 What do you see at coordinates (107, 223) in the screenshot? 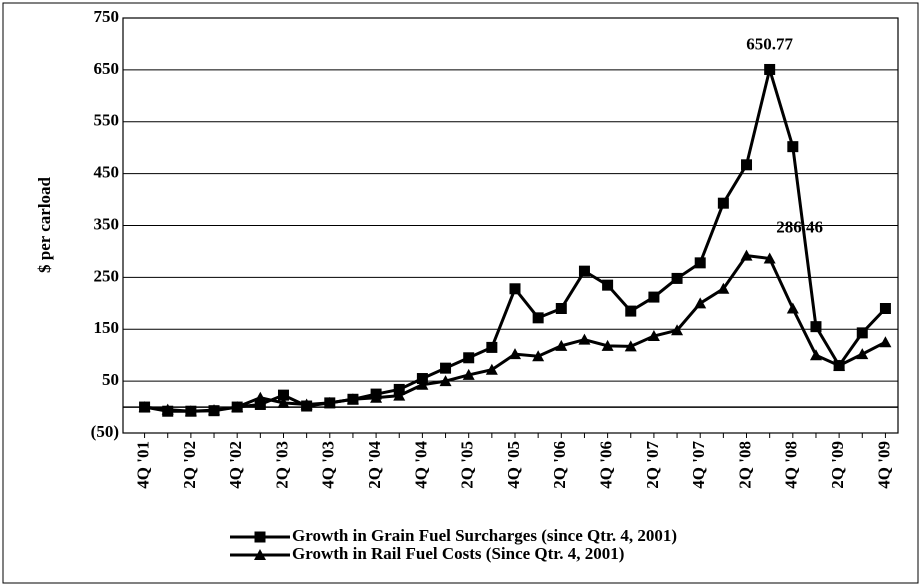
I see `y-tick-label: 350` at bounding box center [107, 223].